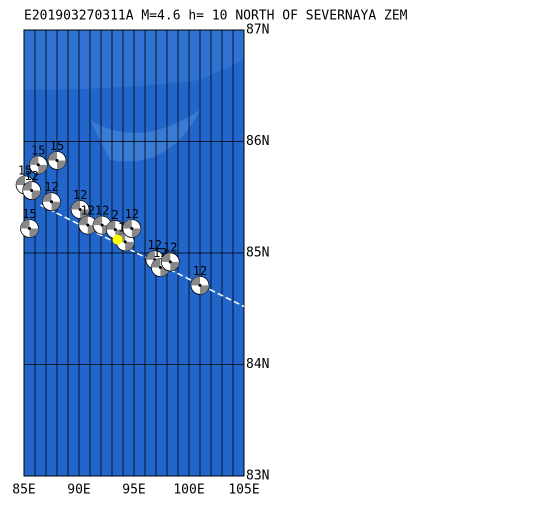 This screenshot has height=505, width=537. Describe the element at coordinates (257, 364) in the screenshot. I see `lat-label: 84N` at that location.